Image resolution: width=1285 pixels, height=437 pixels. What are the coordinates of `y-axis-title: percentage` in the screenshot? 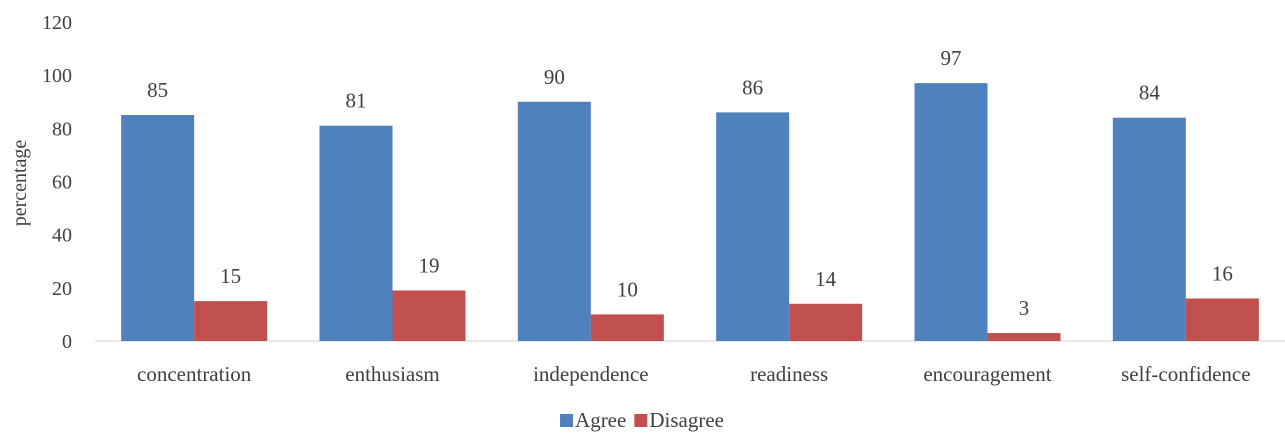 It's located at (20, 183).